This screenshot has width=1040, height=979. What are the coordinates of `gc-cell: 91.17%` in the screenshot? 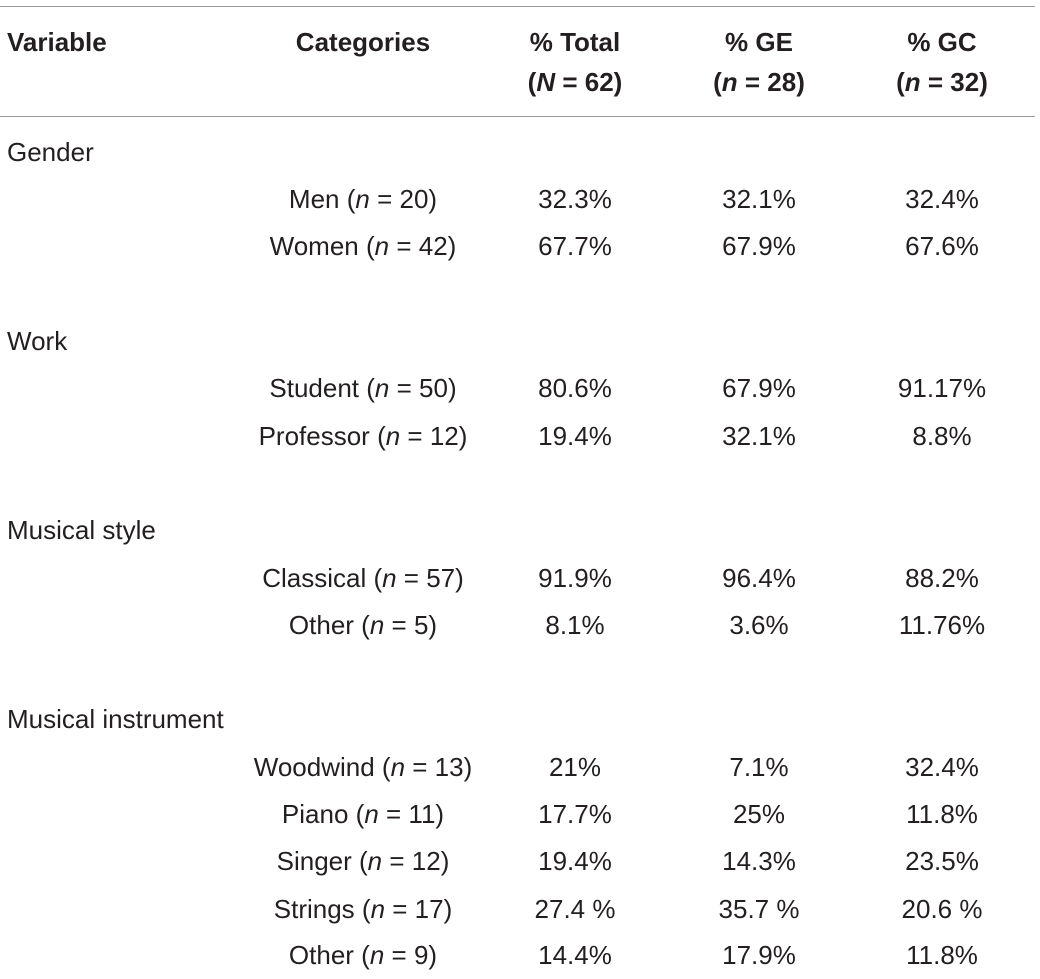 It's located at (942, 388).